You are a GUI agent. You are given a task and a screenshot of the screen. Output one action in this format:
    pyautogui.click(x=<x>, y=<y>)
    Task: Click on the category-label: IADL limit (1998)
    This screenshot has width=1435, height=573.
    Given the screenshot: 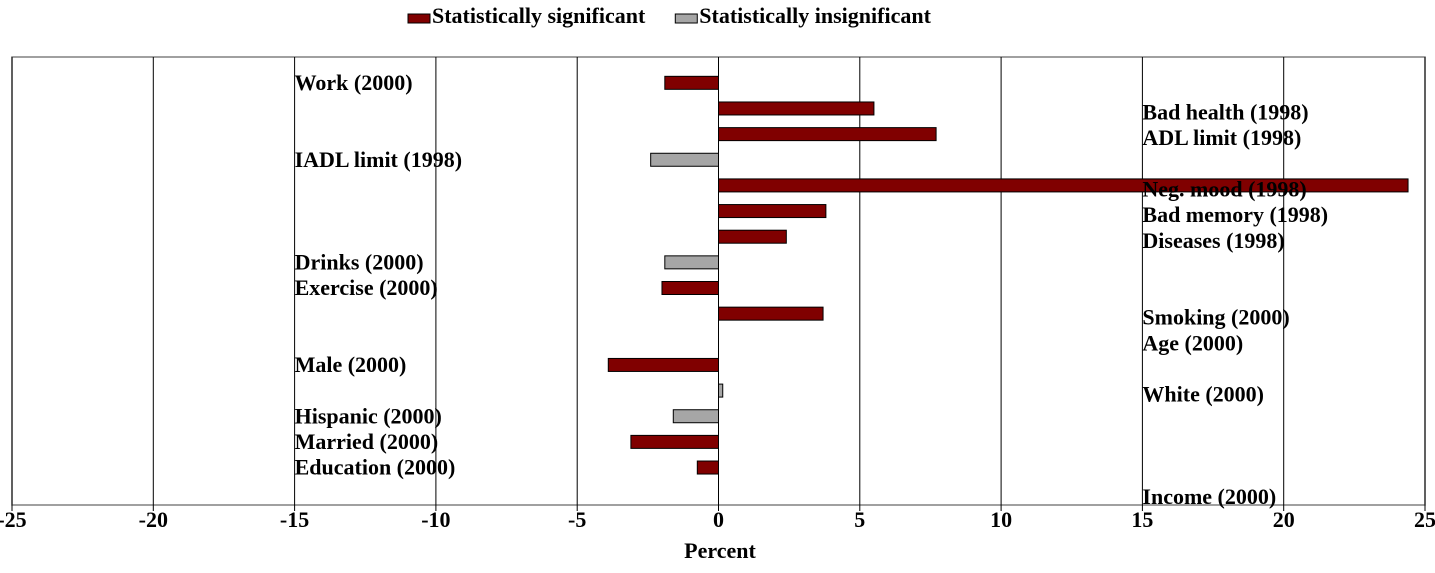 What is the action you would take?
    pyautogui.click(x=378, y=159)
    